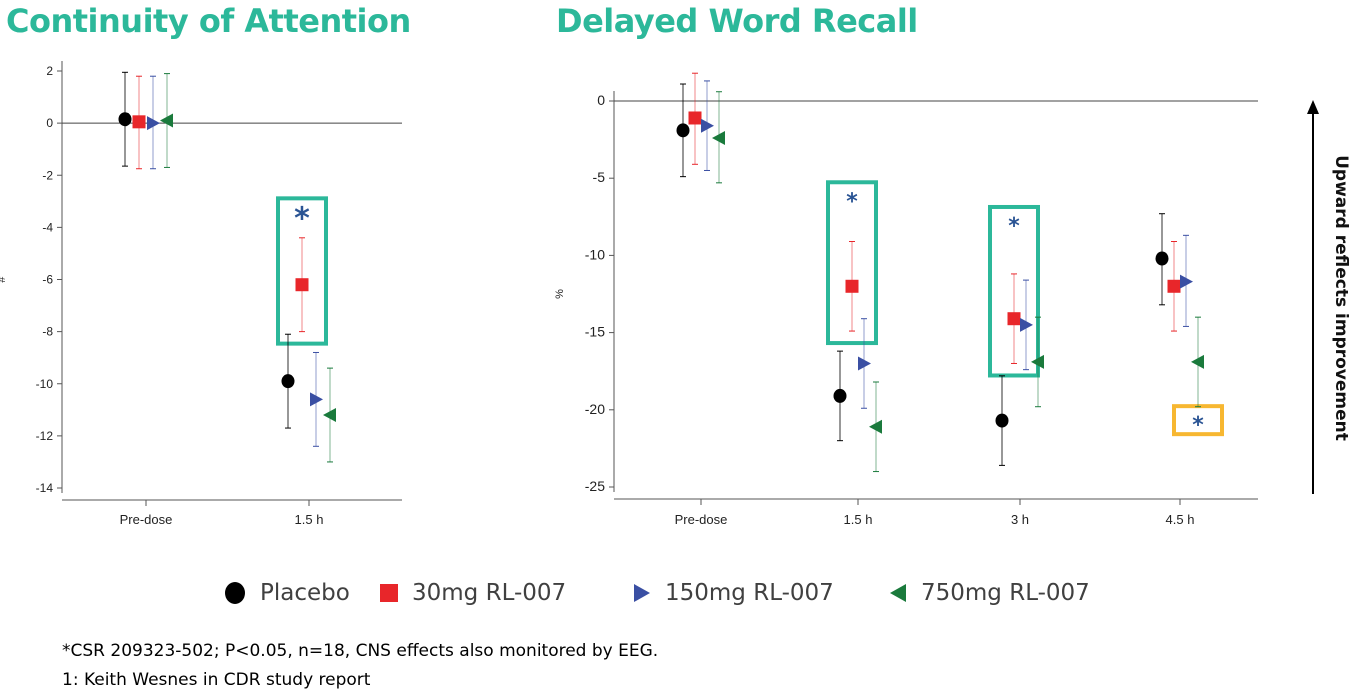 The width and height of the screenshot is (1357, 696). I want to click on y-axis-label: #, so click(4, 279).